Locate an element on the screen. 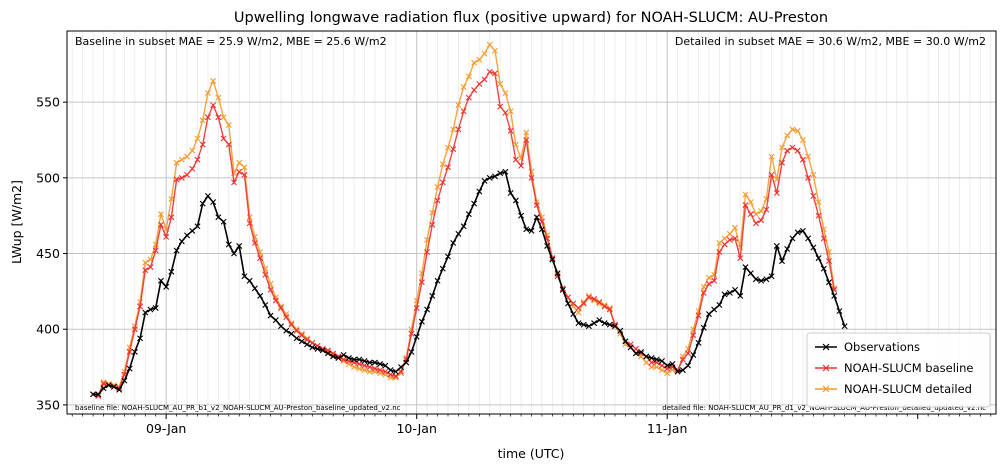 The height and width of the screenshot is (468, 1005). x-tick-label: 09-Jan is located at coordinates (166, 428).